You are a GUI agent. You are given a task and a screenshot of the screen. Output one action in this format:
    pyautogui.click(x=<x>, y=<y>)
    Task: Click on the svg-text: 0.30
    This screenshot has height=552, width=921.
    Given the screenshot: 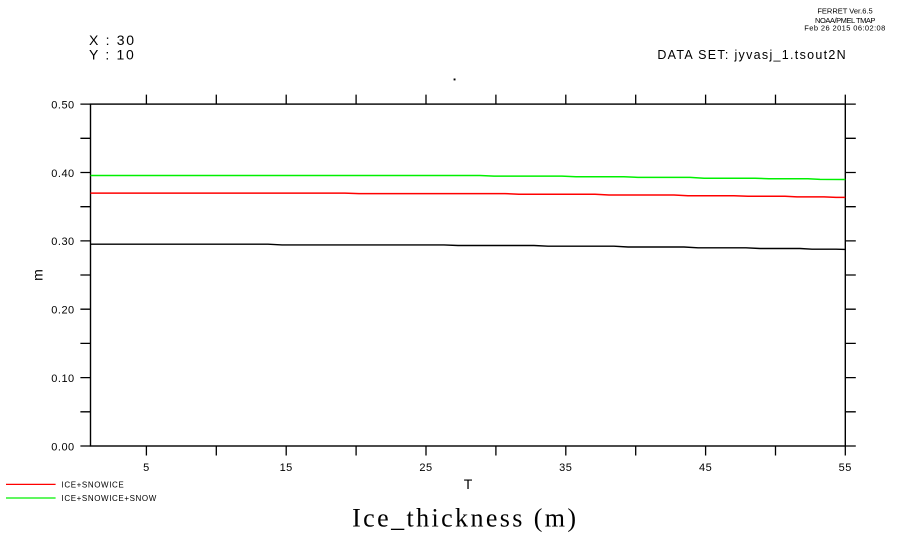 What is the action you would take?
    pyautogui.click(x=62, y=242)
    